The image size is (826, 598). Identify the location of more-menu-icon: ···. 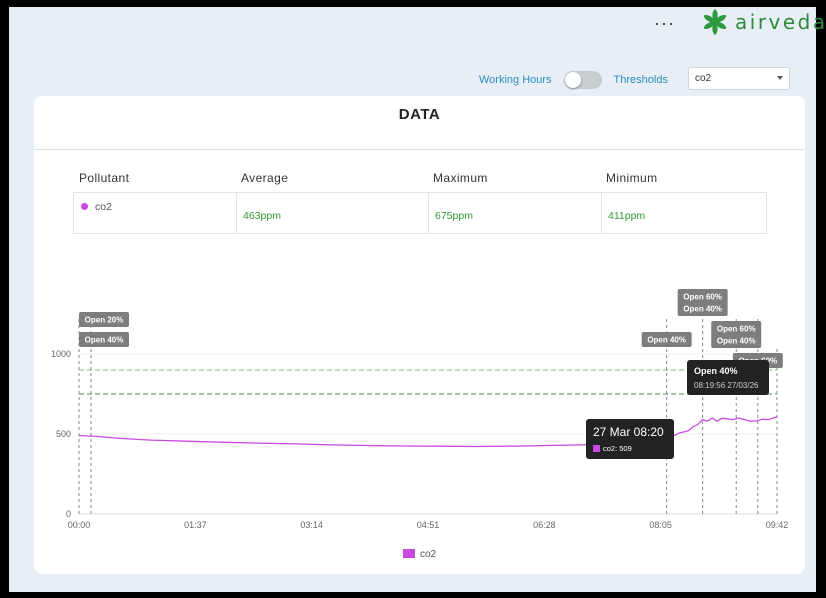
(664, 23).